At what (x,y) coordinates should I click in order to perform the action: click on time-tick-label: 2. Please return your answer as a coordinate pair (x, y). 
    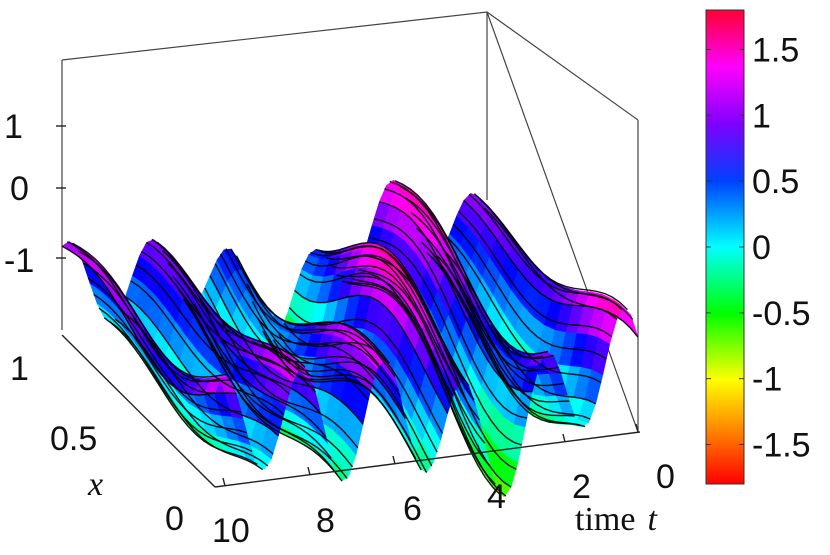
    Looking at the image, I should click on (581, 487).